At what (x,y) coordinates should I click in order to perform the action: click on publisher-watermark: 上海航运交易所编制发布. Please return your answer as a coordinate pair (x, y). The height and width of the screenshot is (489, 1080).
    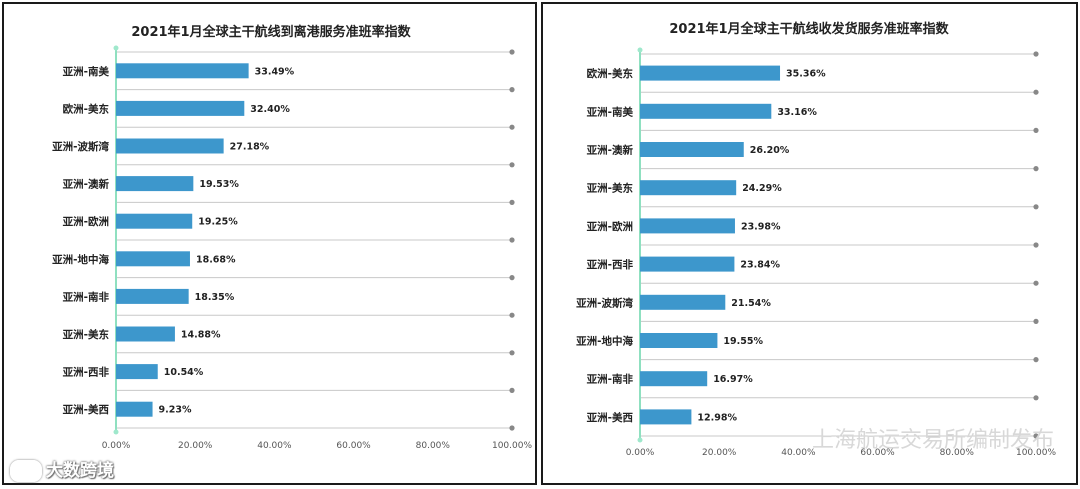
    Looking at the image, I should click on (932, 440).